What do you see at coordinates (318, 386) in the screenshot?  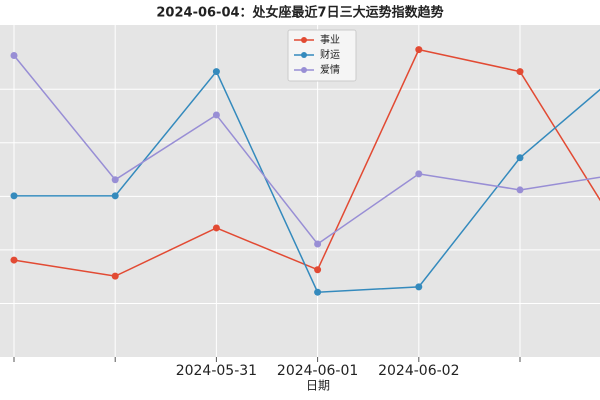 I see `x-axis-label: 日期` at bounding box center [318, 386].